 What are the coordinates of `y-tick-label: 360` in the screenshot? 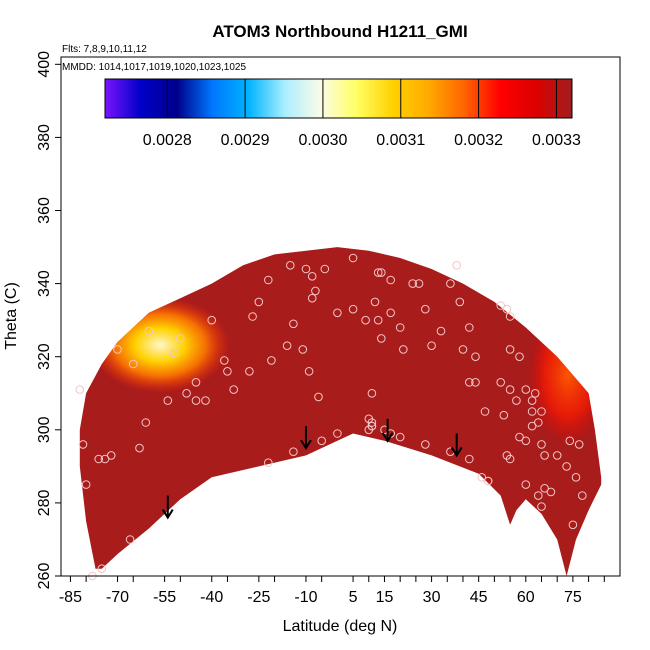 It's located at (44, 210).